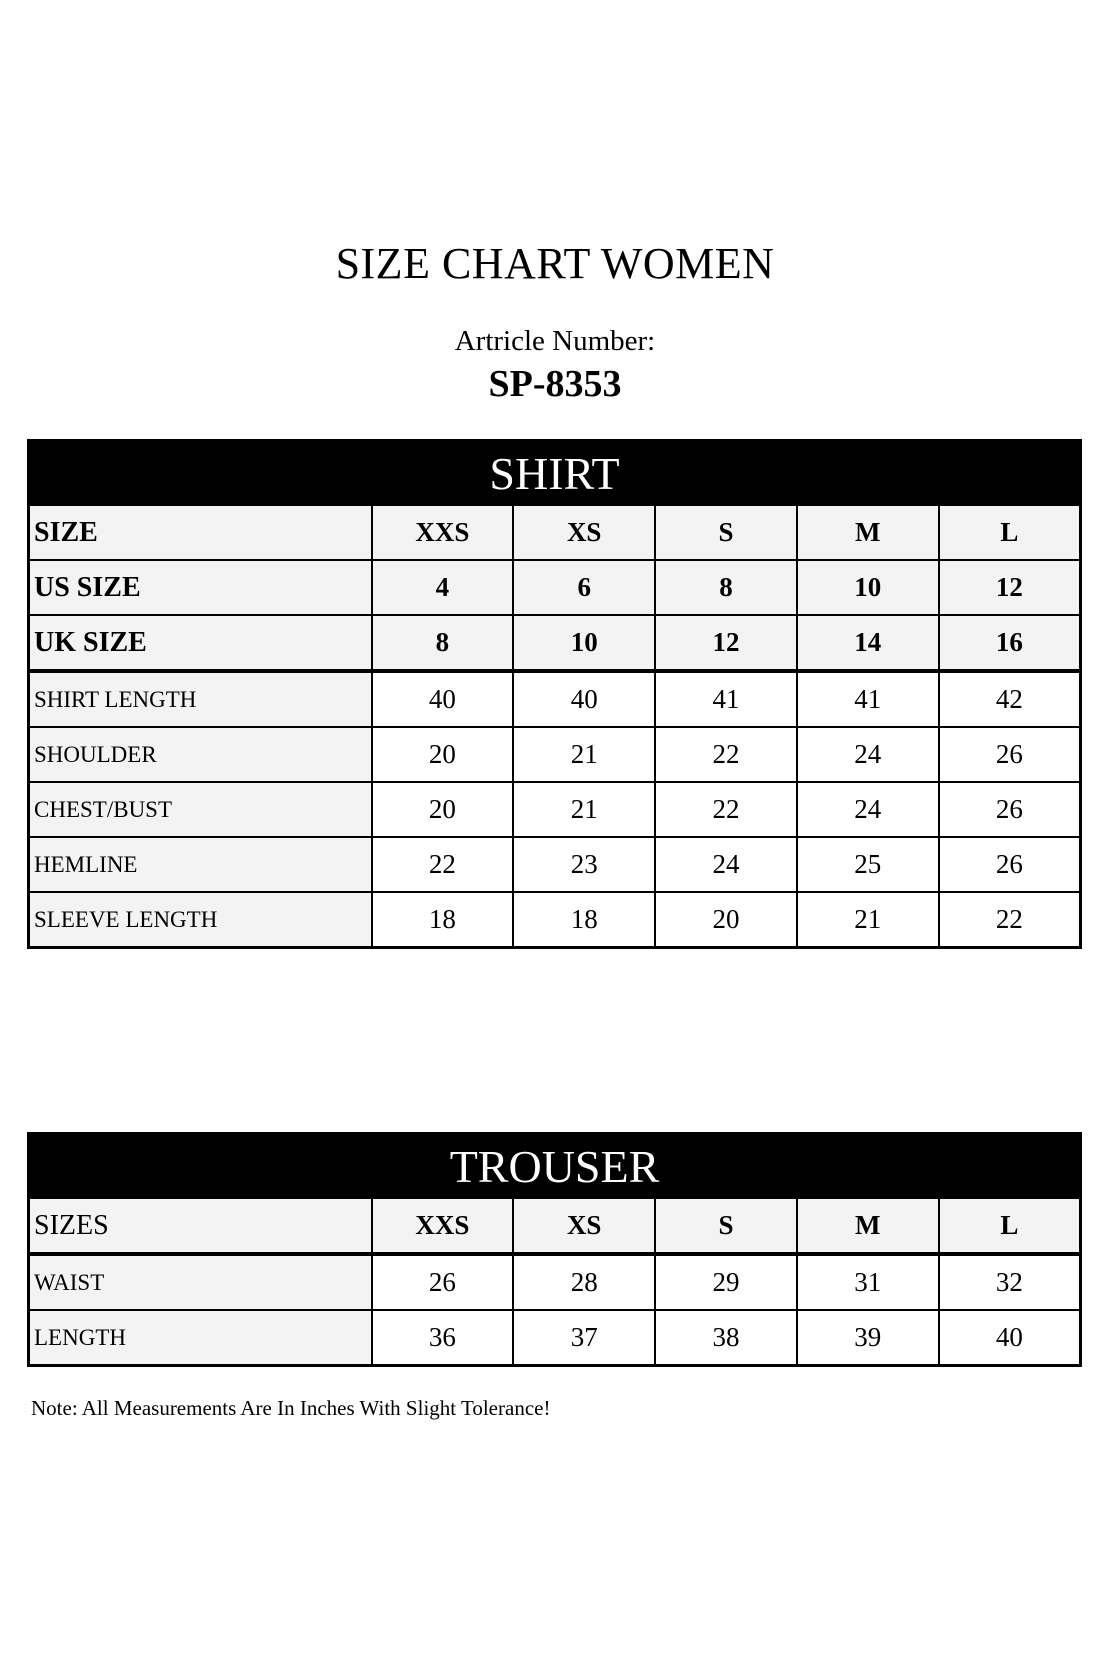 The height and width of the screenshot is (1665, 1110). I want to click on table-cell: 4, so click(442, 587).